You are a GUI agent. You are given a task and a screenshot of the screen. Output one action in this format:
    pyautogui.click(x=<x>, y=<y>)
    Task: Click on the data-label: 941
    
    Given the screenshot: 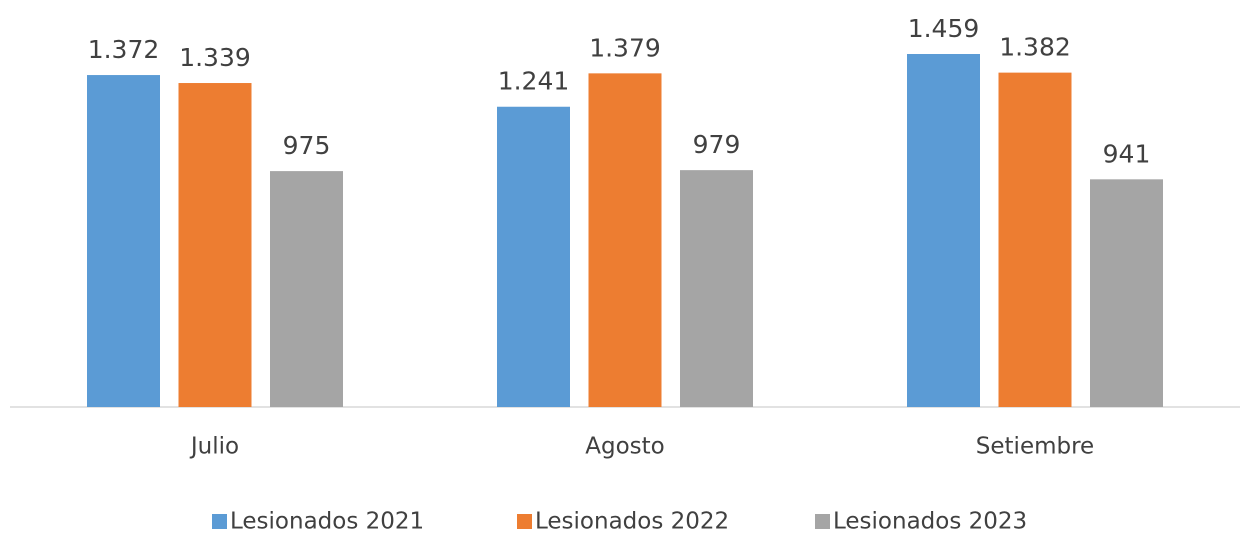 What is the action you would take?
    pyautogui.click(x=1127, y=153)
    